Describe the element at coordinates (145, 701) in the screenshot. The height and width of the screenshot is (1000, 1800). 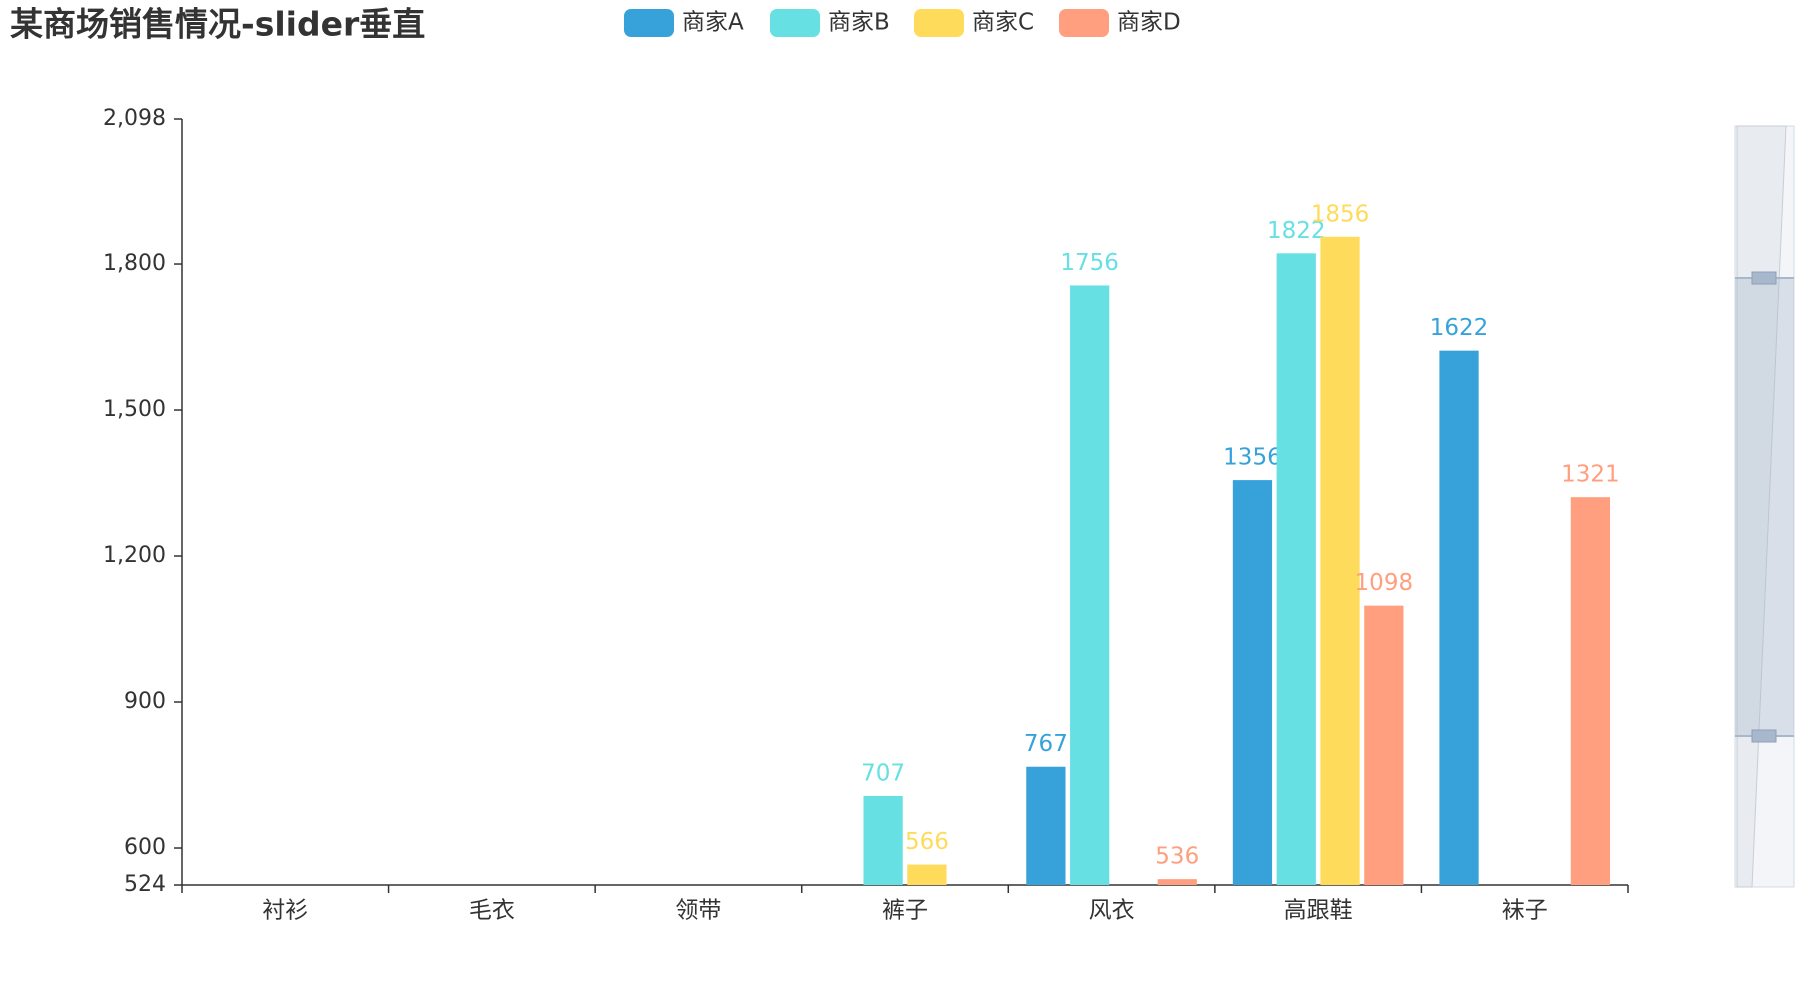
I see `y-tick-label: 900` at that location.